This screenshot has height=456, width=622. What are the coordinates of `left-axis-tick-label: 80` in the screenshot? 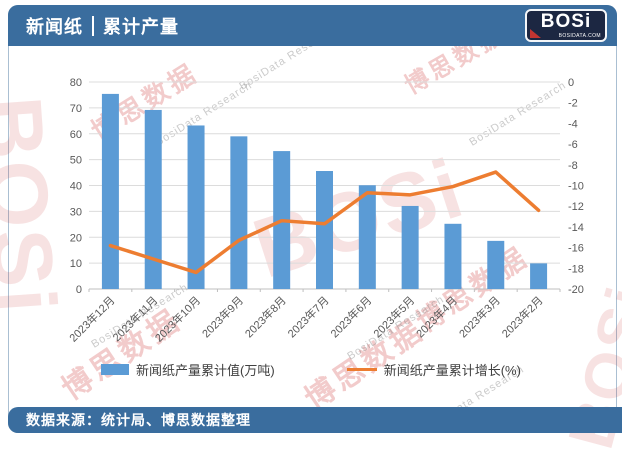 It's located at (76, 83).